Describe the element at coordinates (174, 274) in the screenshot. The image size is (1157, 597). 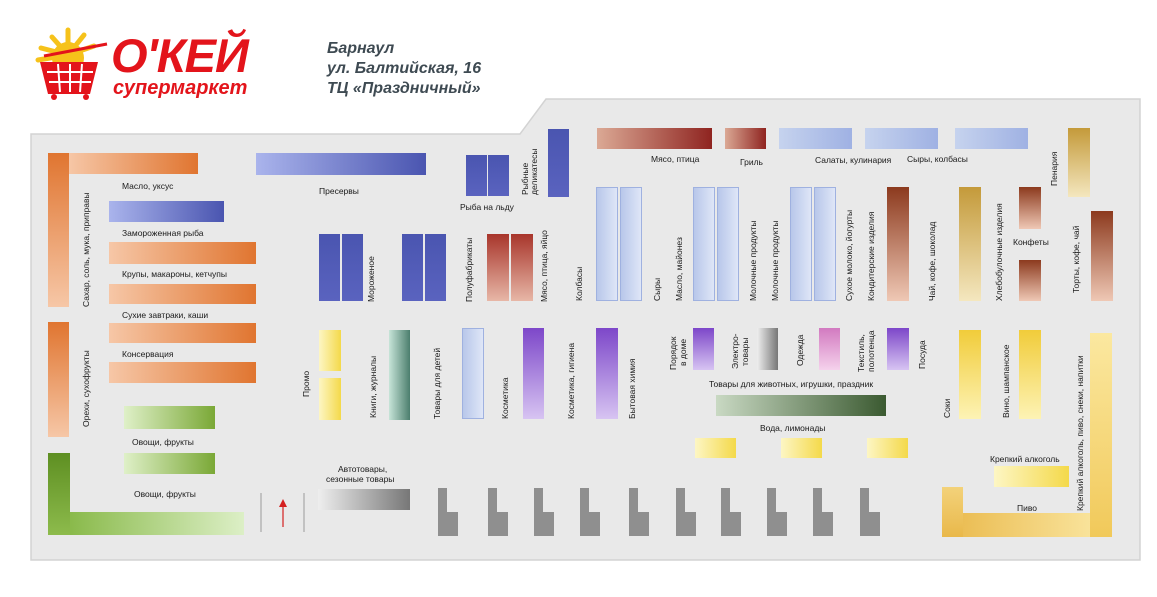
I see `label-krupy: Крупы, макароны, кетчупы` at that location.